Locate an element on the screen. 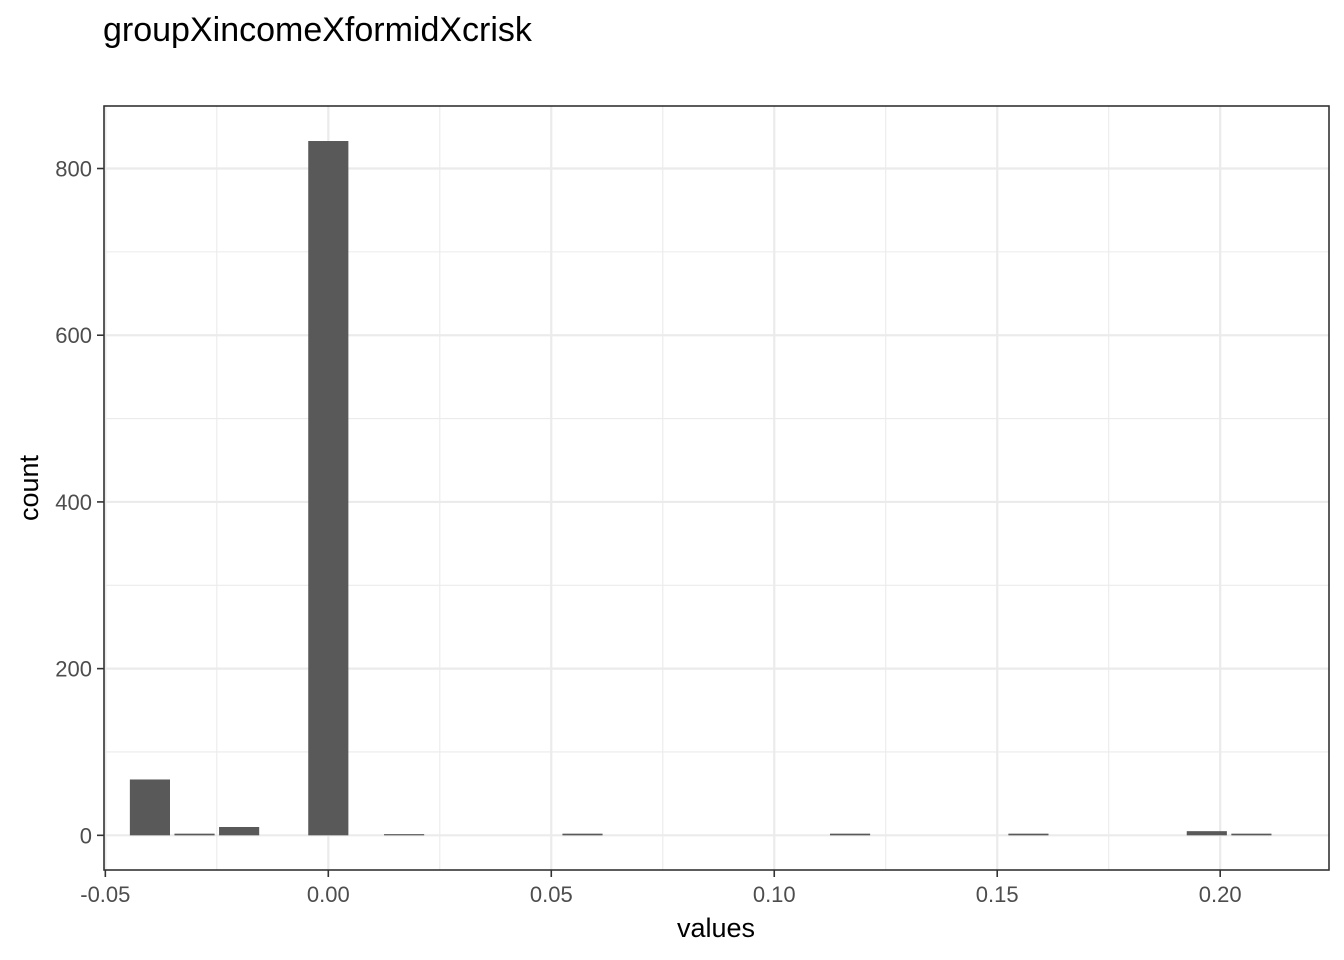 Image resolution: width=1344 pixels, height=960 pixels. x-tick-label: 0.20 is located at coordinates (1220, 894).